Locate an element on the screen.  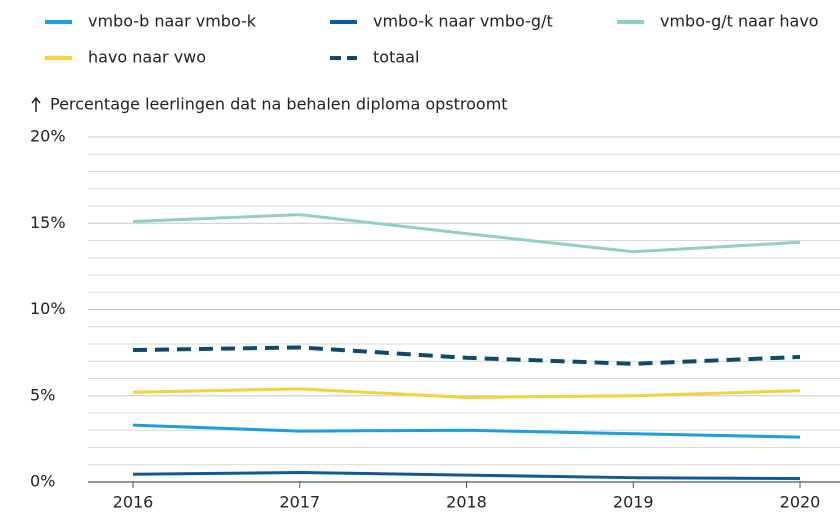
y-tick-label: 20% is located at coordinates (48, 136).